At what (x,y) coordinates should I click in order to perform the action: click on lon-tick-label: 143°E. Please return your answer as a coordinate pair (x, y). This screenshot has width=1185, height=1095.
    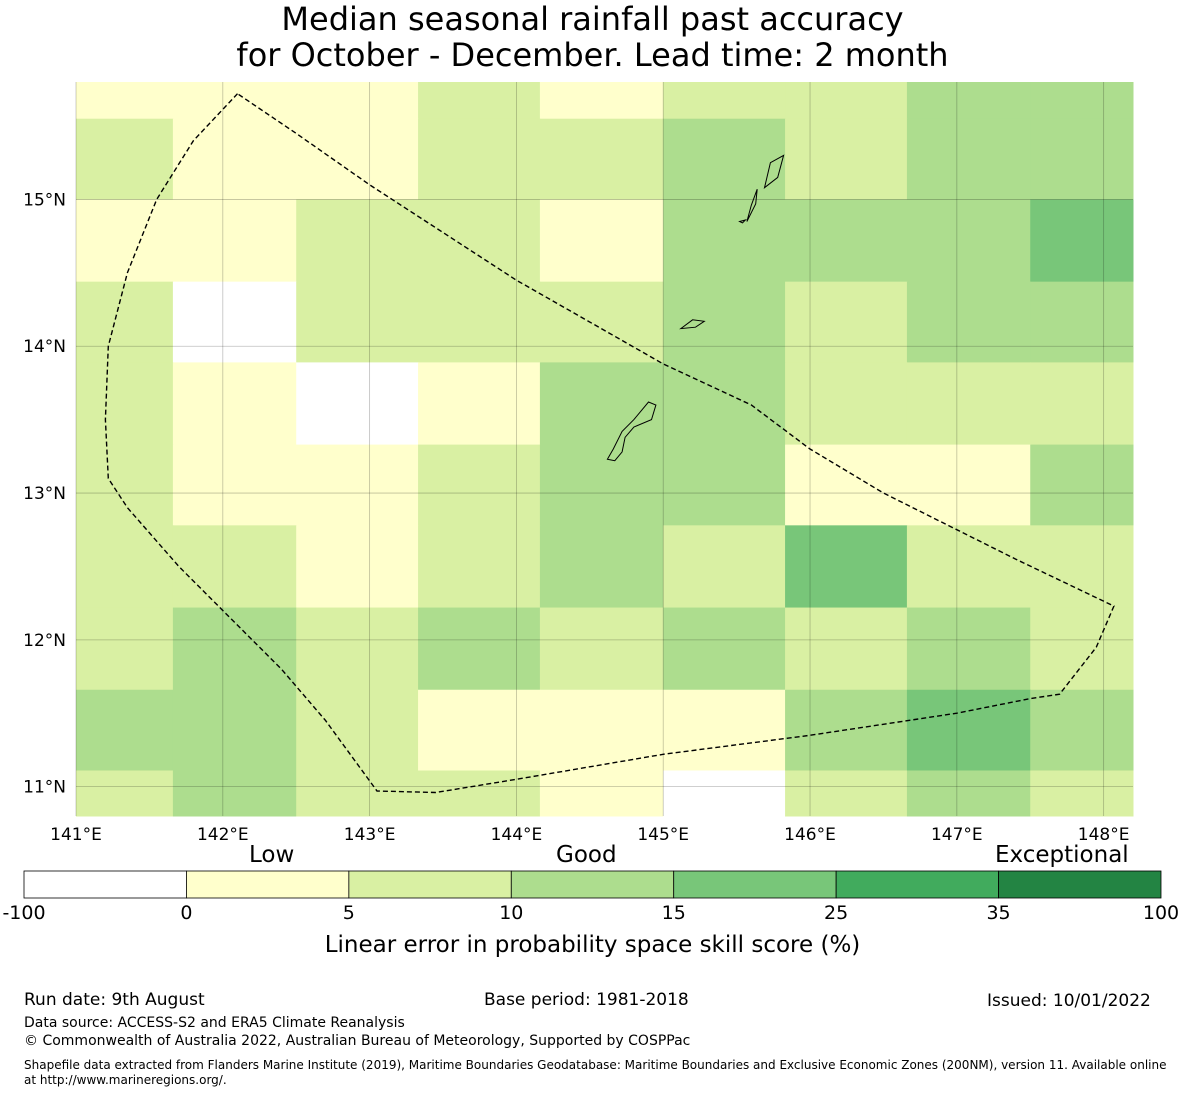
    Looking at the image, I should click on (370, 835).